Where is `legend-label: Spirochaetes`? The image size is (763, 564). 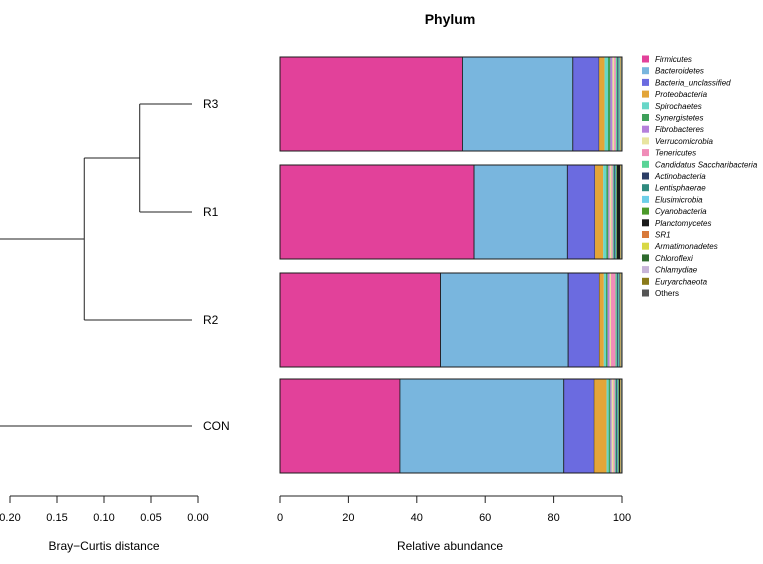 legend-label: Spirochaetes is located at coordinates (678, 106).